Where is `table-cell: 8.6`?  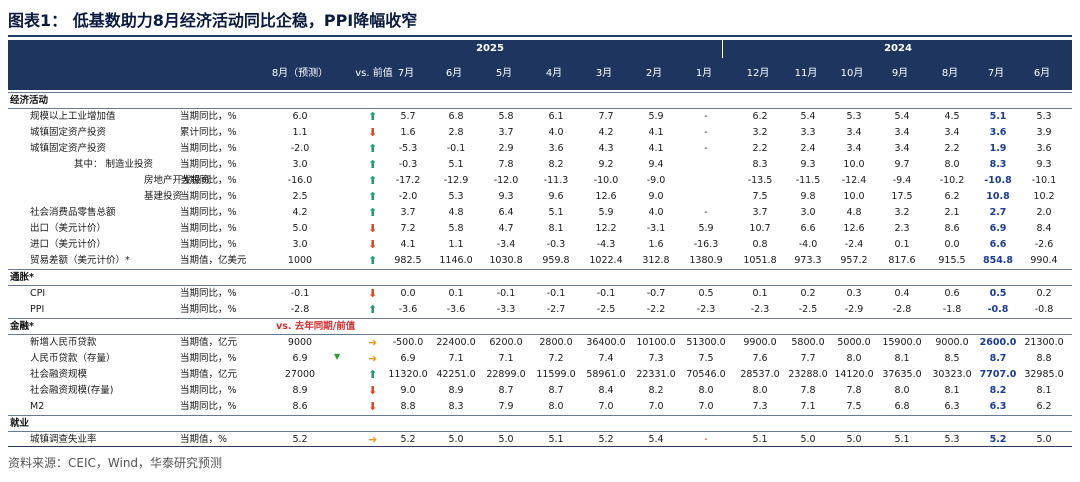 table-cell: 8.6 is located at coordinates (952, 228).